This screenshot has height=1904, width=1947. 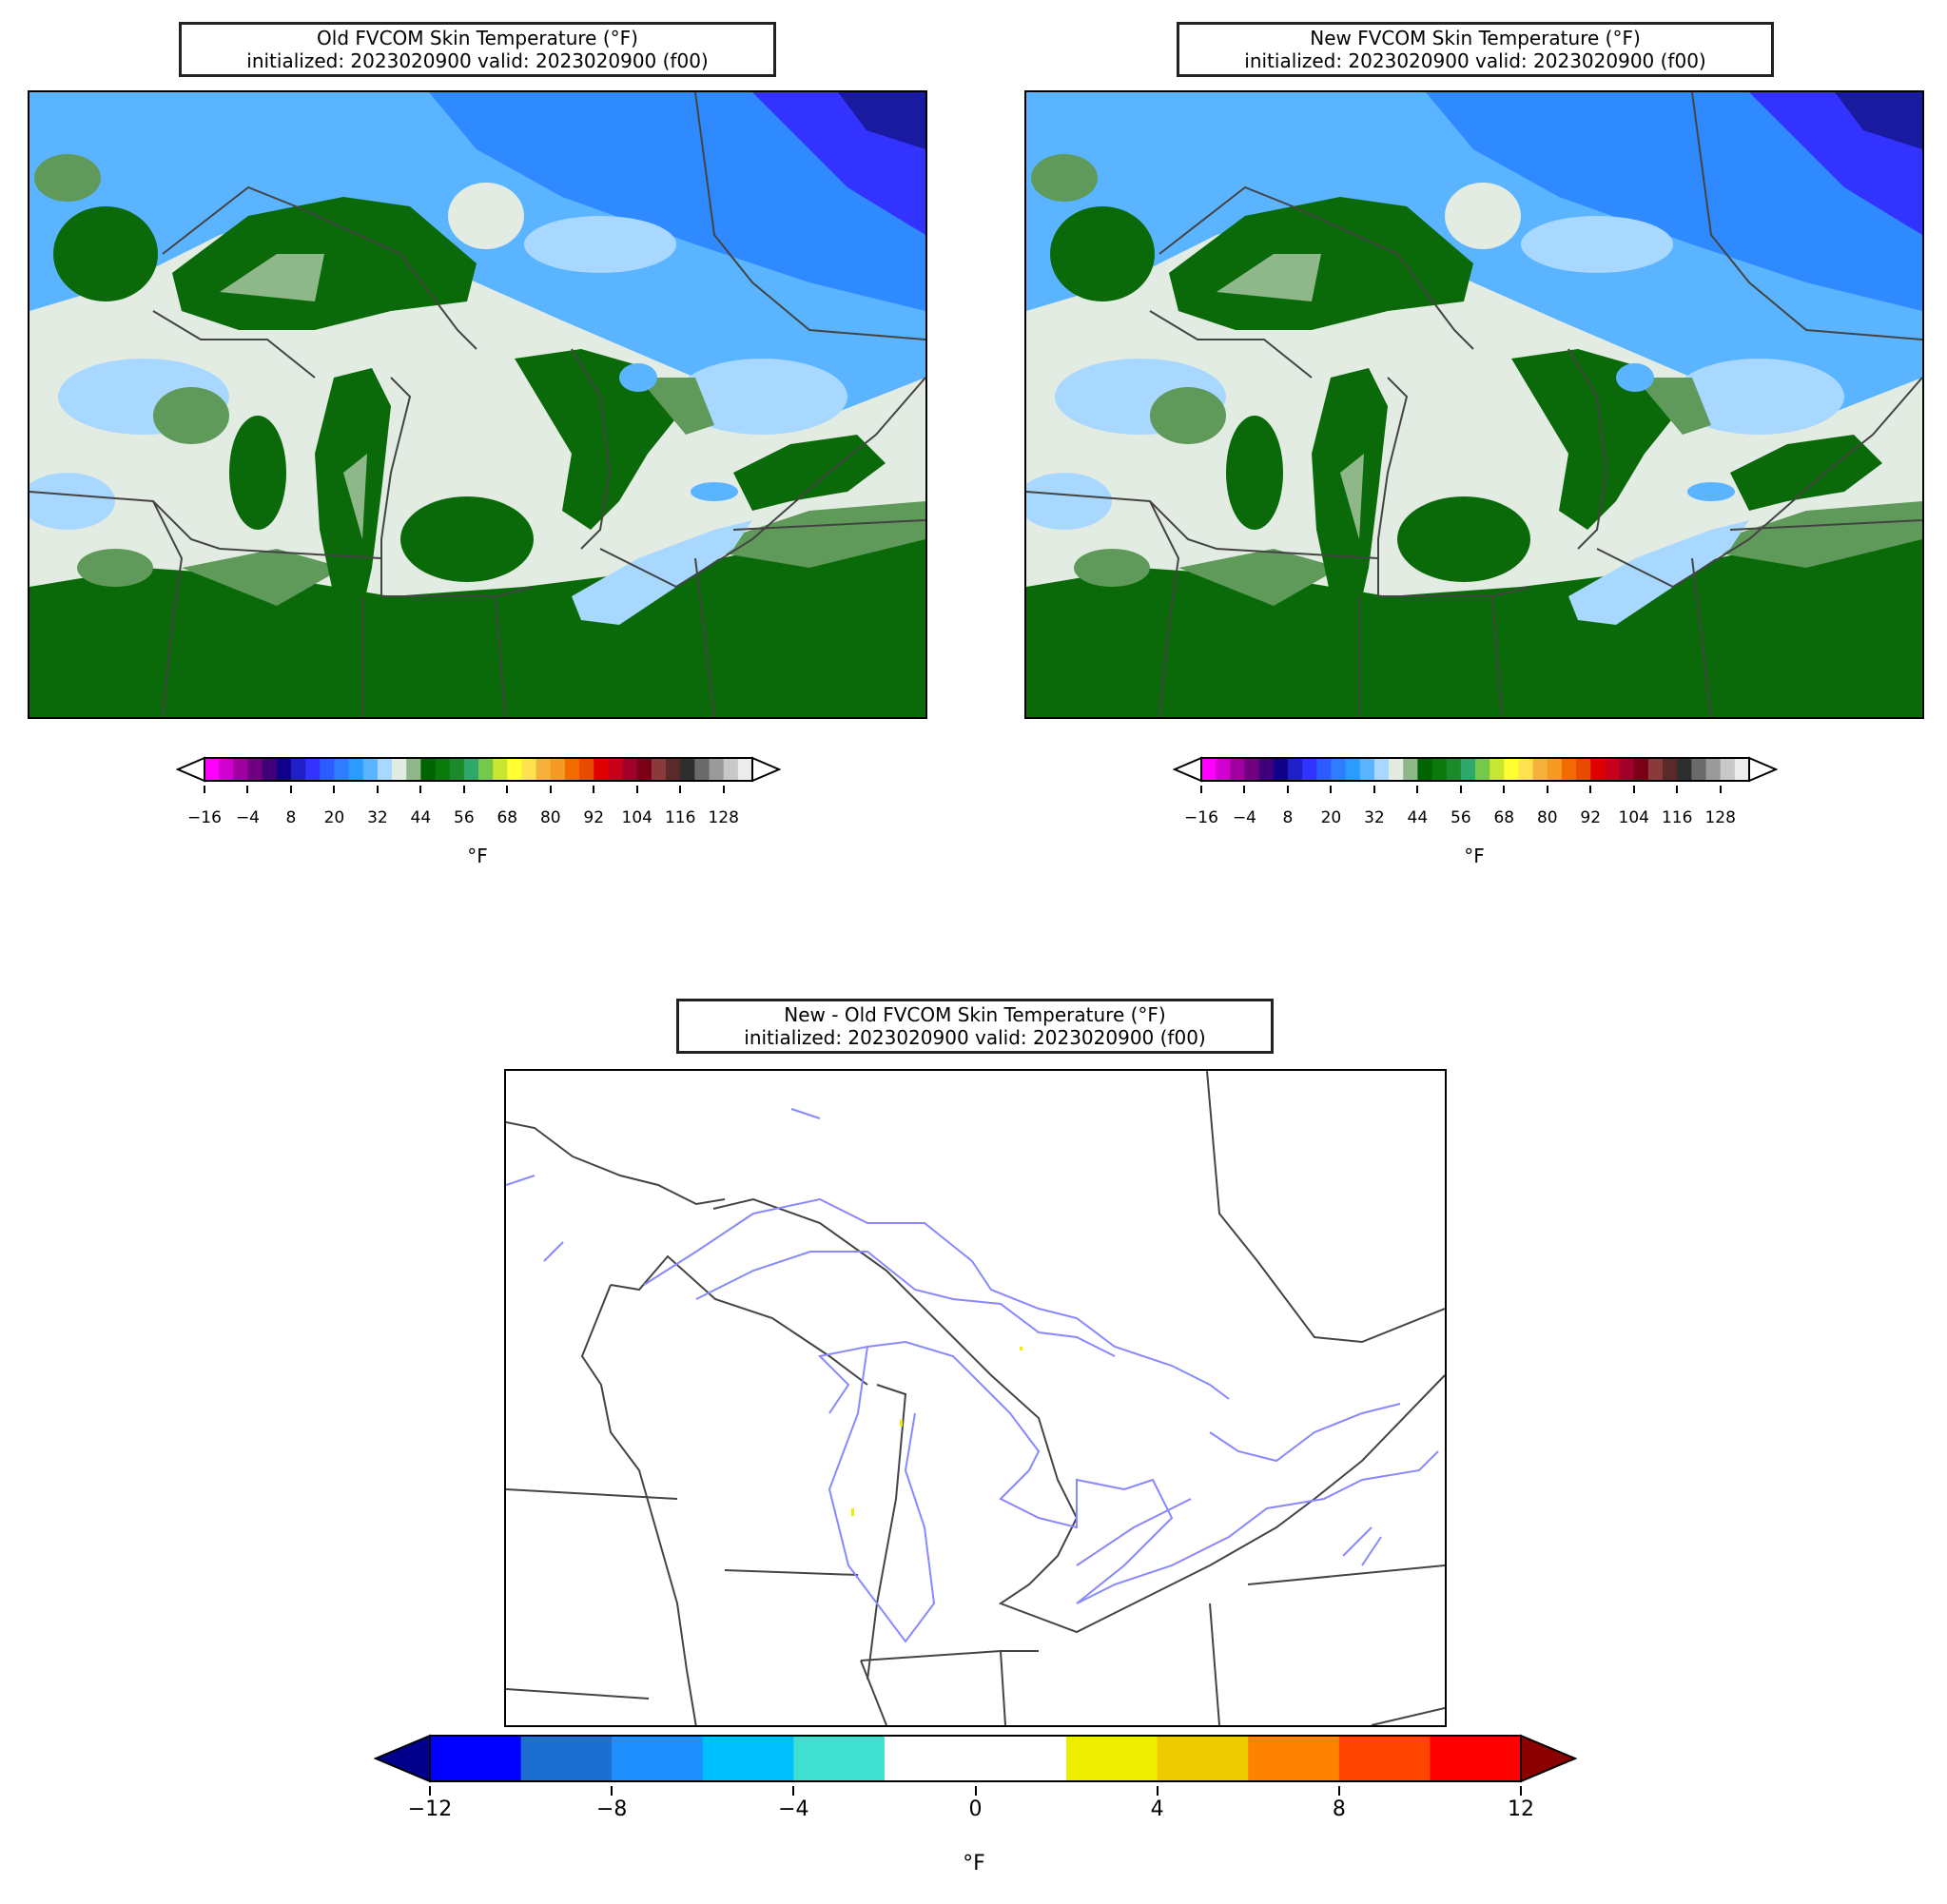 What do you see at coordinates (1157, 1809) in the screenshot?
I see `diff-tick-label: 4` at bounding box center [1157, 1809].